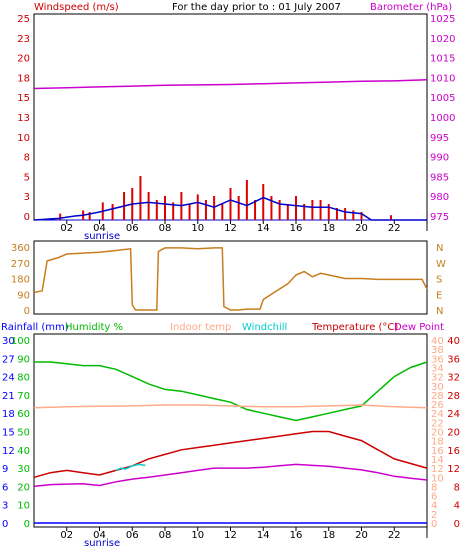 The image size is (466, 556). What do you see at coordinates (437, 423) in the screenshot?
I see `indoor-temp-tick-label: 22` at bounding box center [437, 423].